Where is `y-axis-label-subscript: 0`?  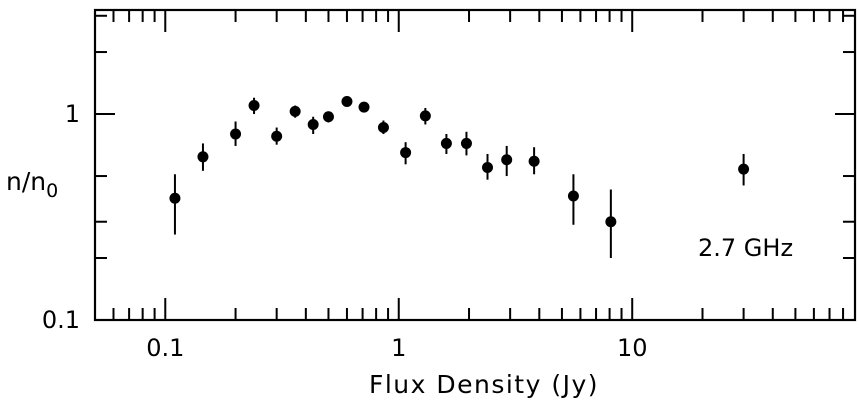 y-axis-label-subscript: 0 is located at coordinates (52, 191).